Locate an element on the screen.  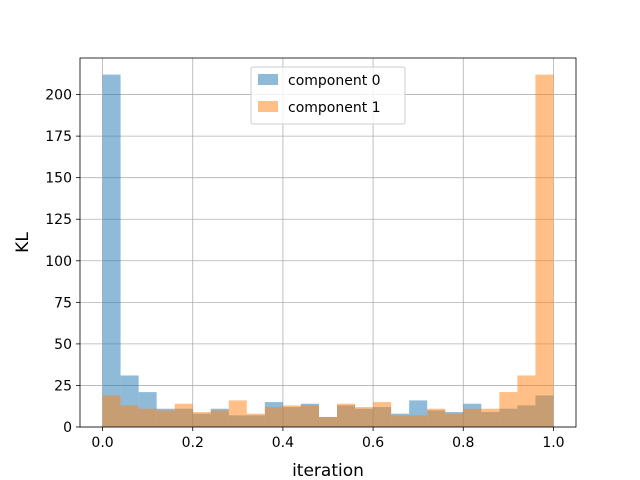
x-tick-label: 0.2 is located at coordinates (193, 443).